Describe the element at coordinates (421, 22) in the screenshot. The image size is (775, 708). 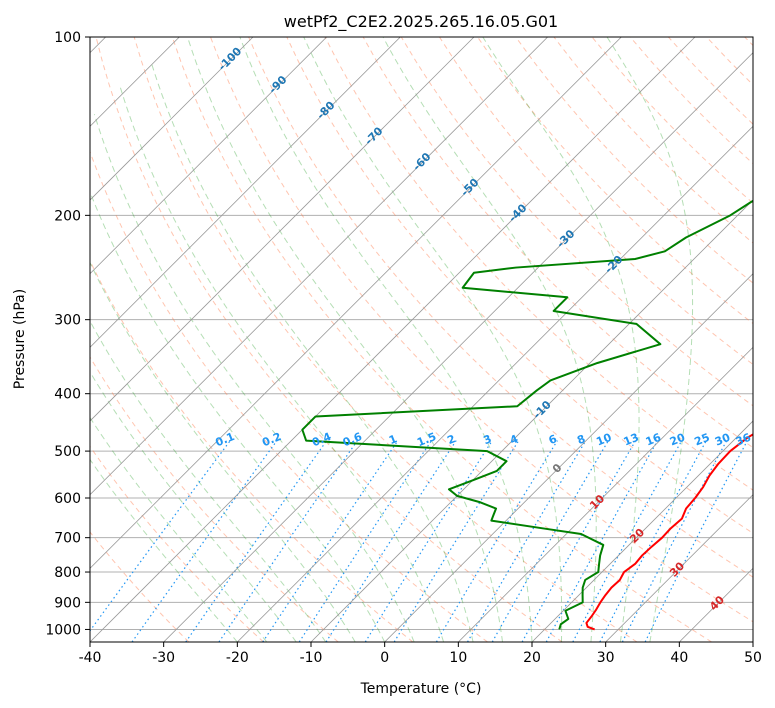
I see `chart-title: wetPf2_C2E2.2025.265.16.05.G01` at that location.